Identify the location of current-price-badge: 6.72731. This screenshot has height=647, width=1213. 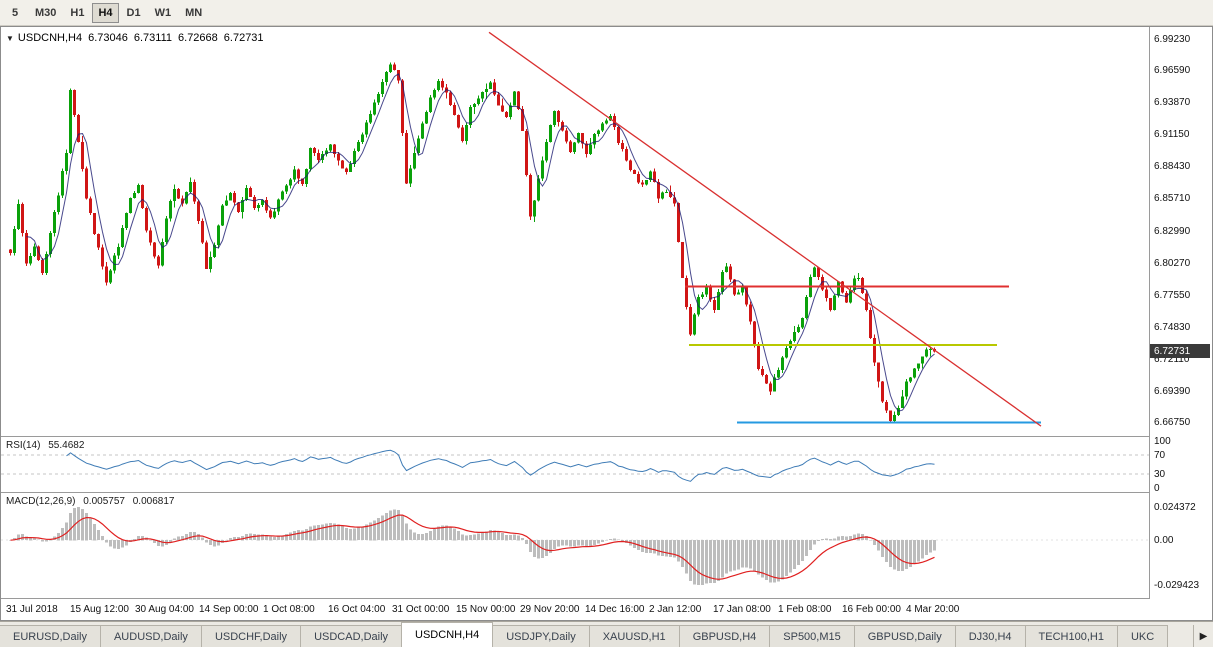
(1180, 351).